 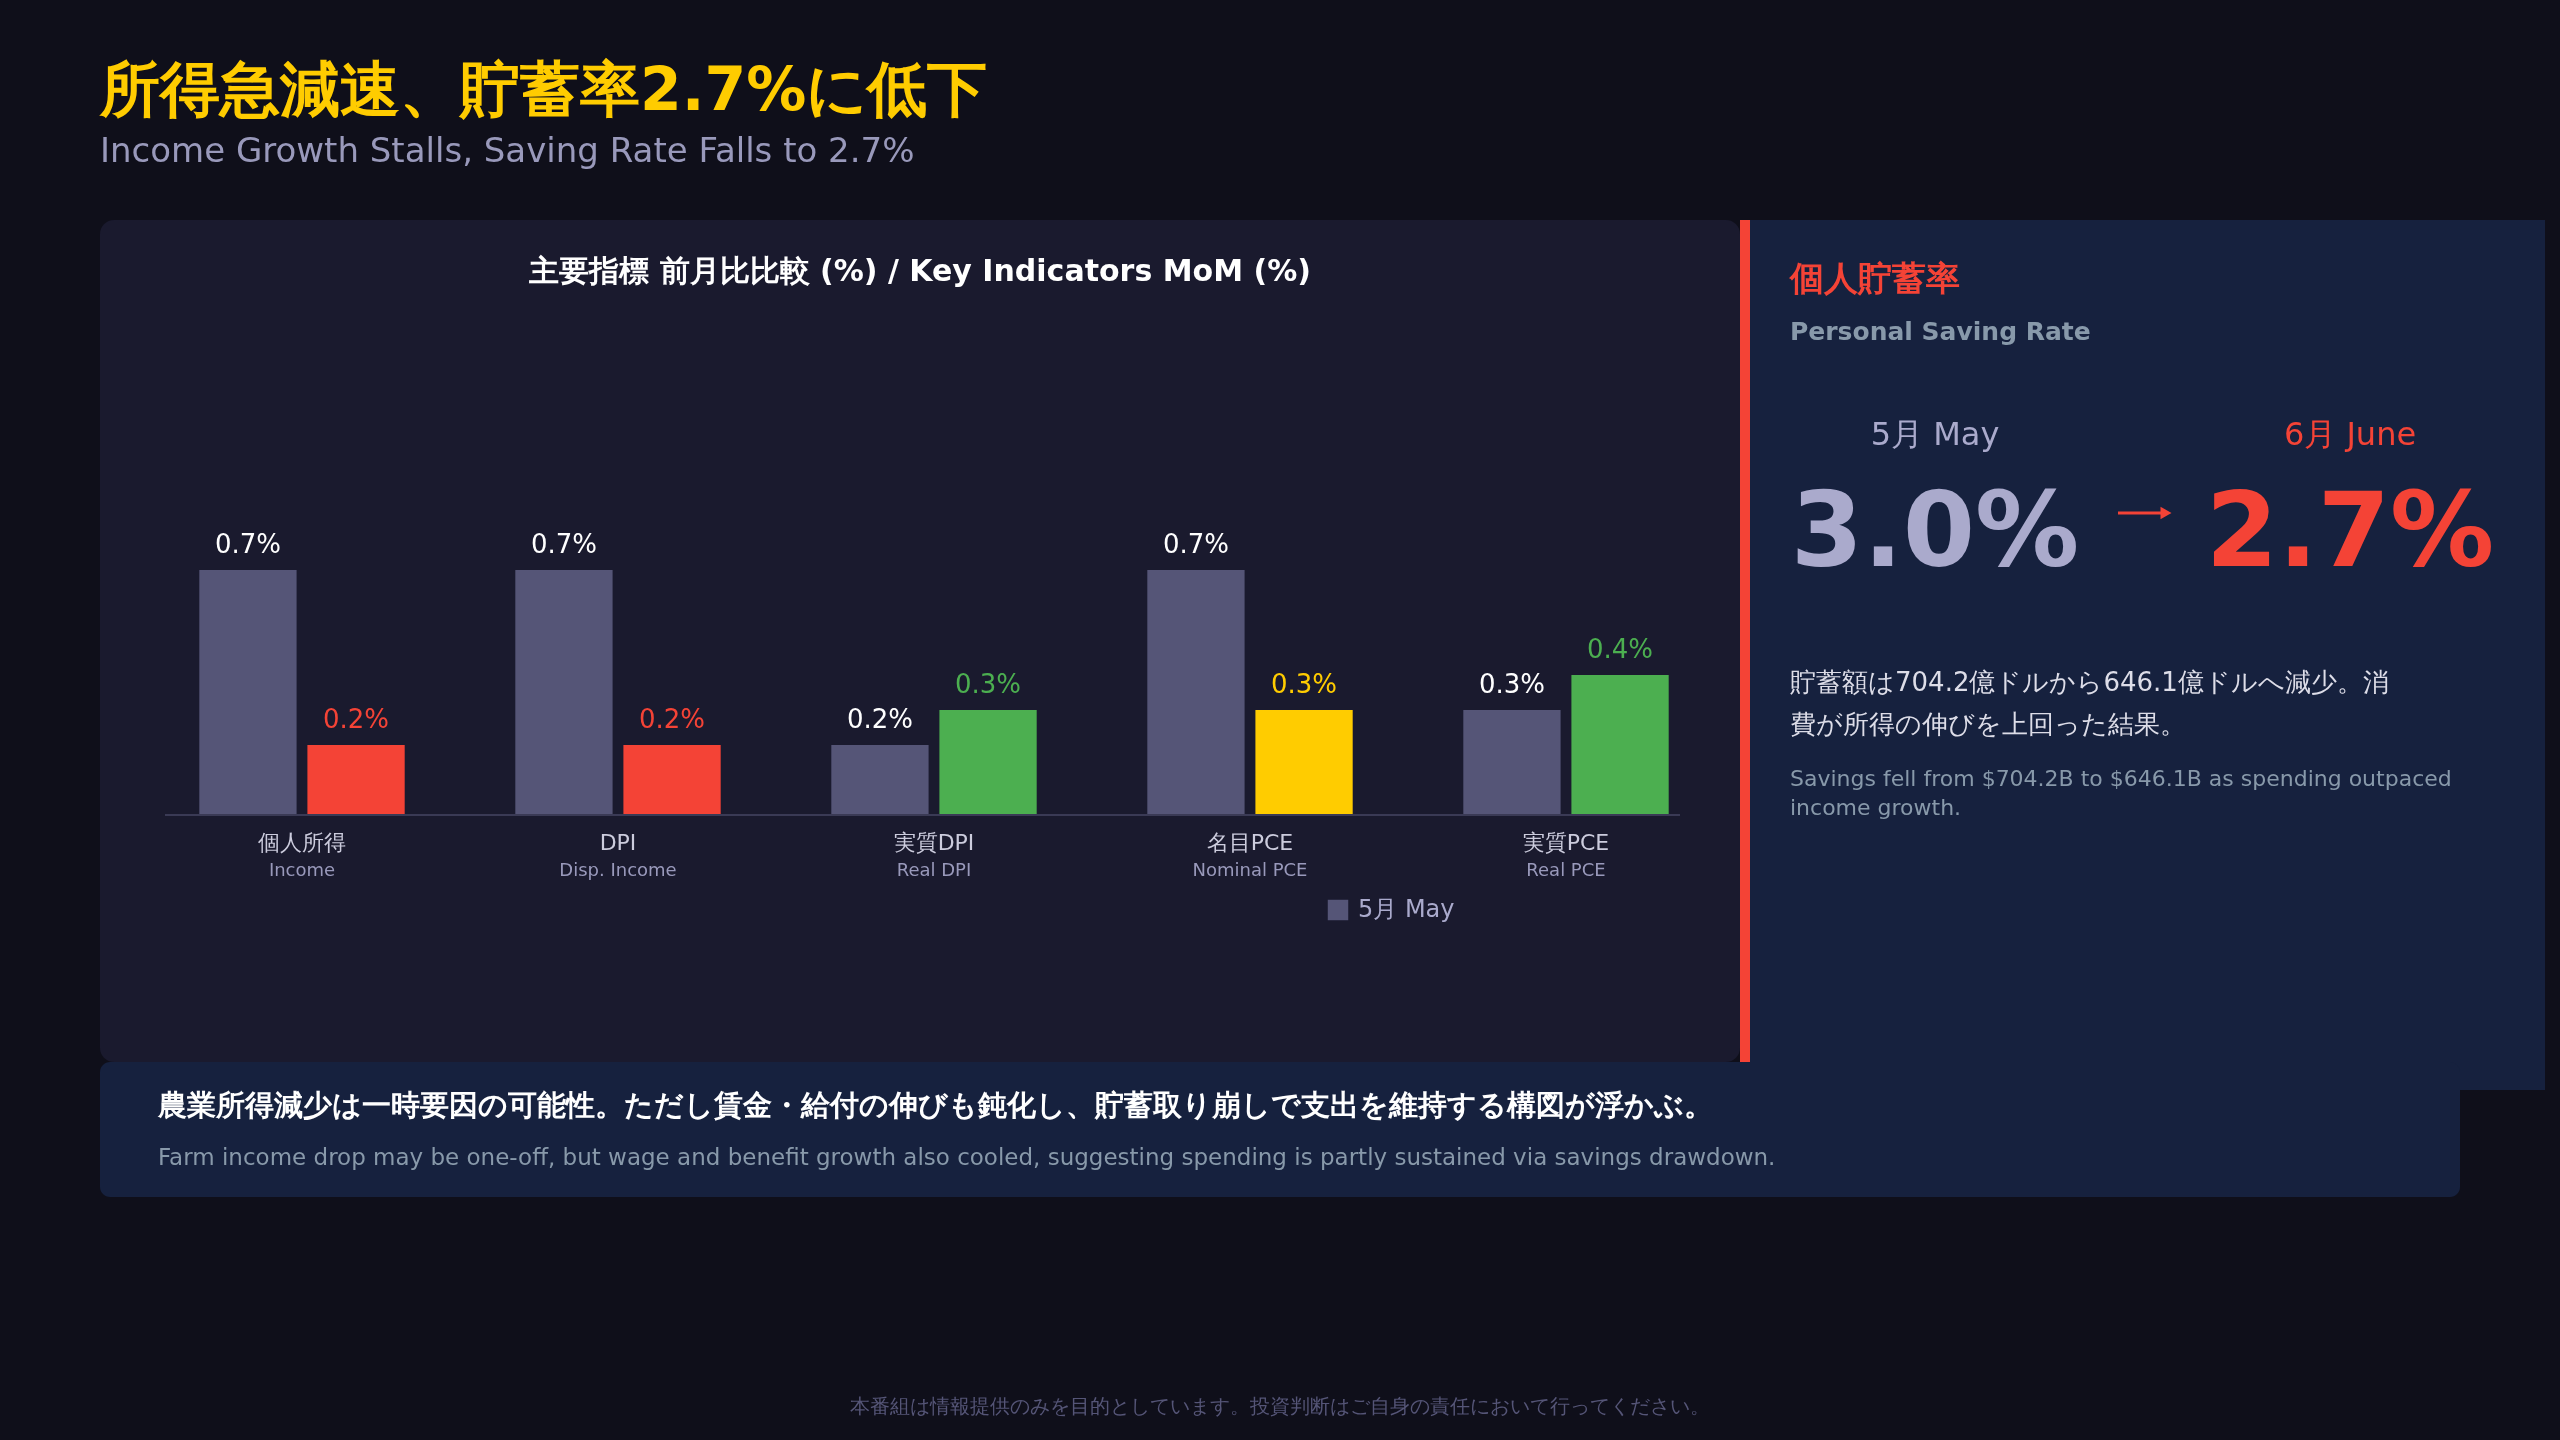 I want to click on text: Savings fell from $704.2B to $646.1B as spending outpaced income growth., so click(x=2121, y=793).